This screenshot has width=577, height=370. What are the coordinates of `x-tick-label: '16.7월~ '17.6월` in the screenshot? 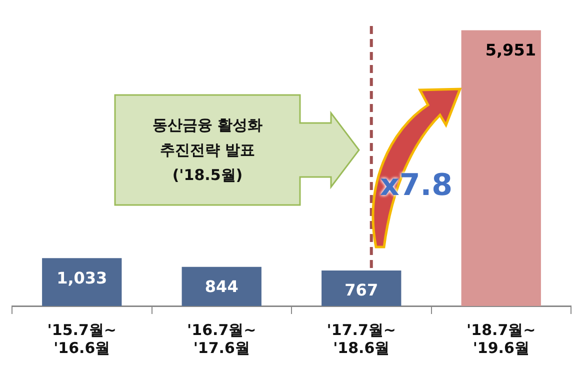 It's located at (221, 338).